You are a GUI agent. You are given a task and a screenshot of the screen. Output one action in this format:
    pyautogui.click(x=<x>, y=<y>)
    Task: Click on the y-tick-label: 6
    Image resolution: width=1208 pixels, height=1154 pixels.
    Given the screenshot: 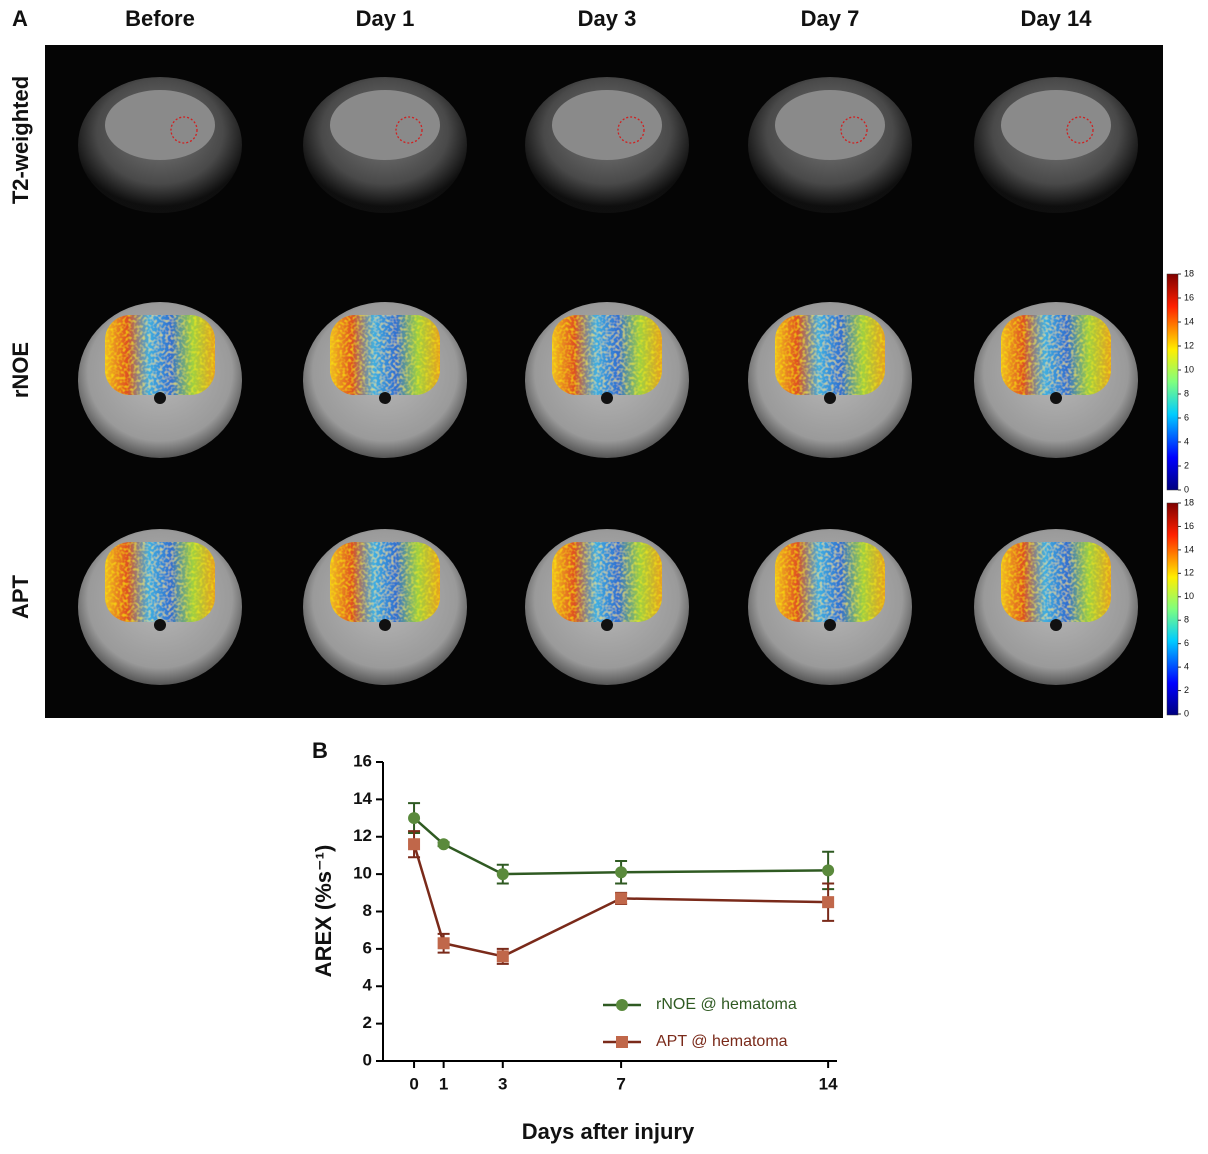 What is the action you would take?
    pyautogui.click(x=367, y=947)
    